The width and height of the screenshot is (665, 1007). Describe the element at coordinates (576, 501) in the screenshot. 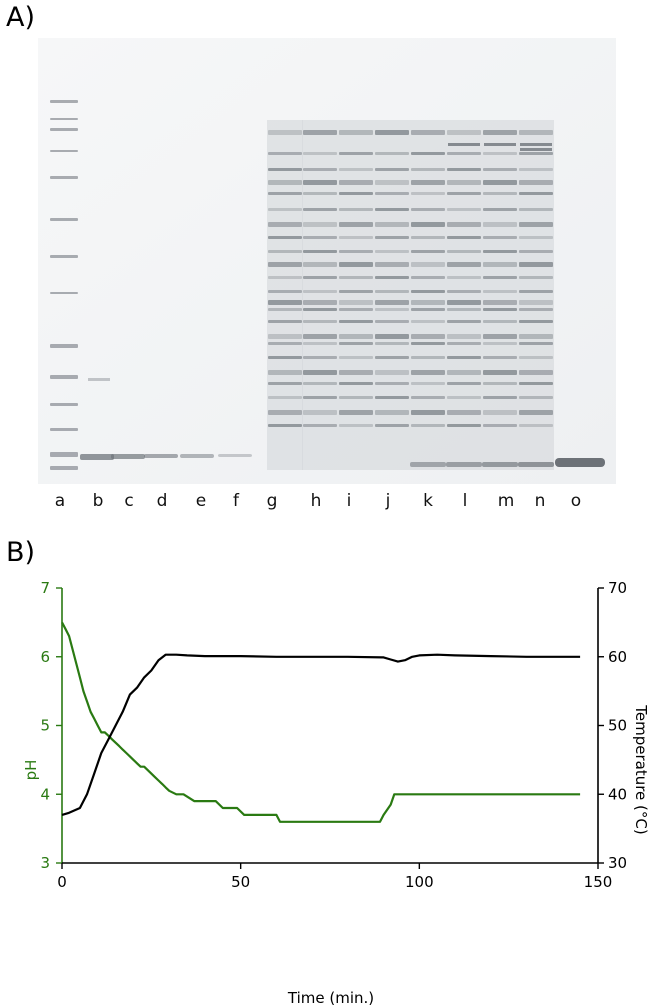

I see `lane-label-o: o` at that location.